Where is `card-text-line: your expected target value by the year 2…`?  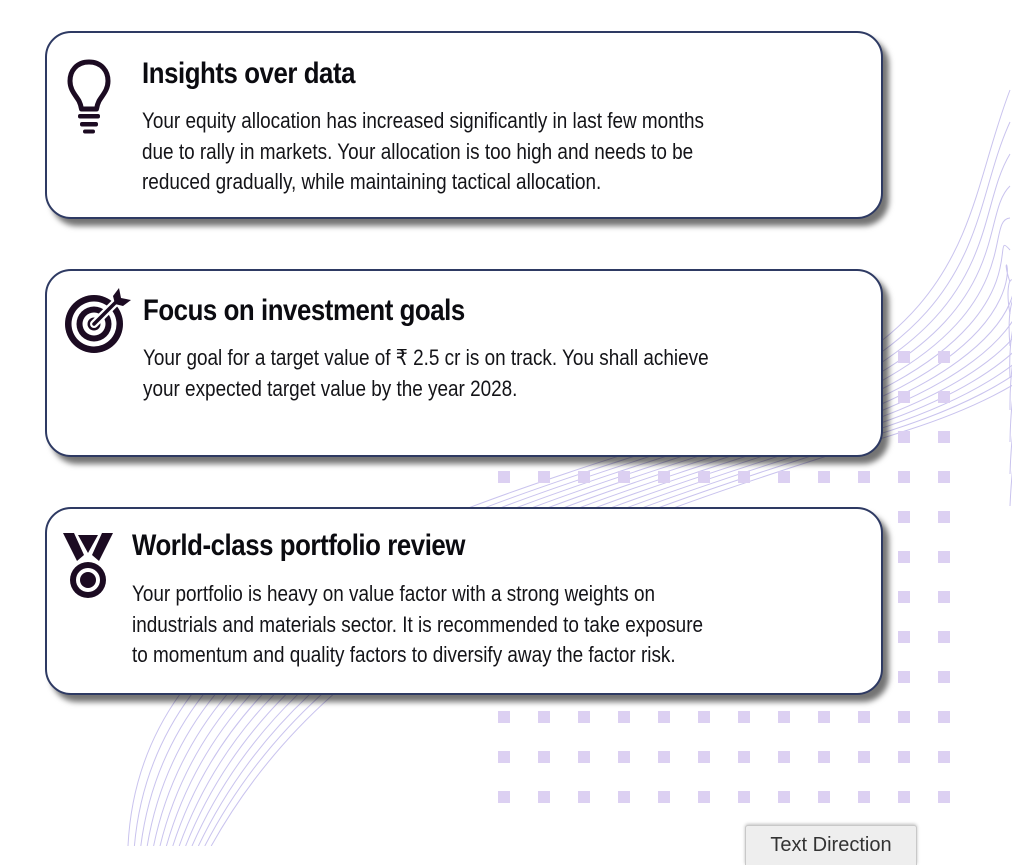 card-text-line: your expected target value by the year 2… is located at coordinates (330, 388).